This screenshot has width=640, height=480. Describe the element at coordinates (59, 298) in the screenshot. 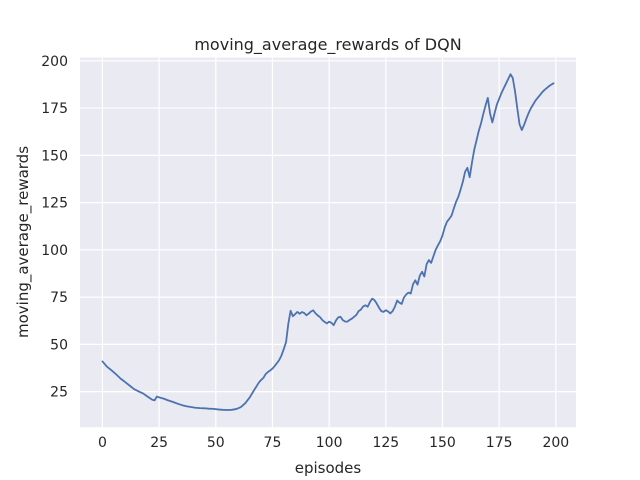

I see `y-tick-label: 75` at that location.